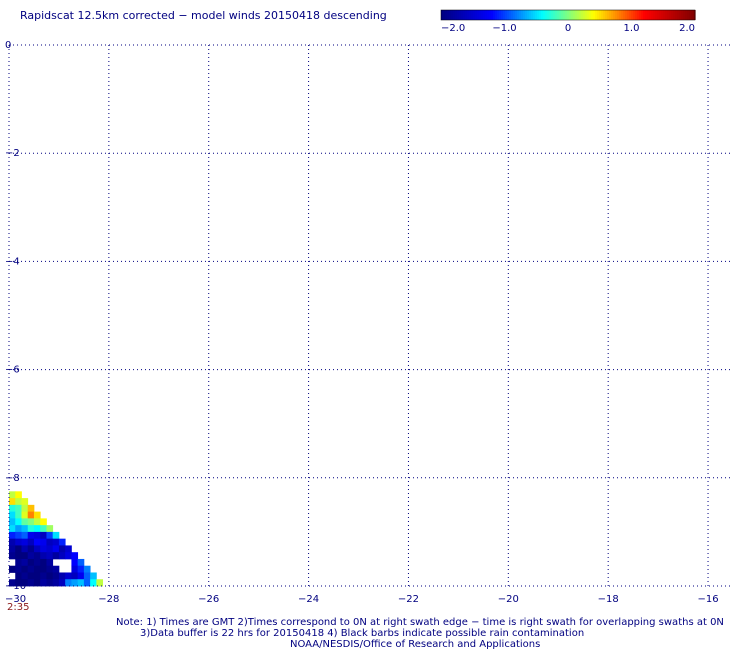 Image resolution: width=740 pixels, height=650 pixels. I want to click on x-tick-label: −26, so click(208, 599).